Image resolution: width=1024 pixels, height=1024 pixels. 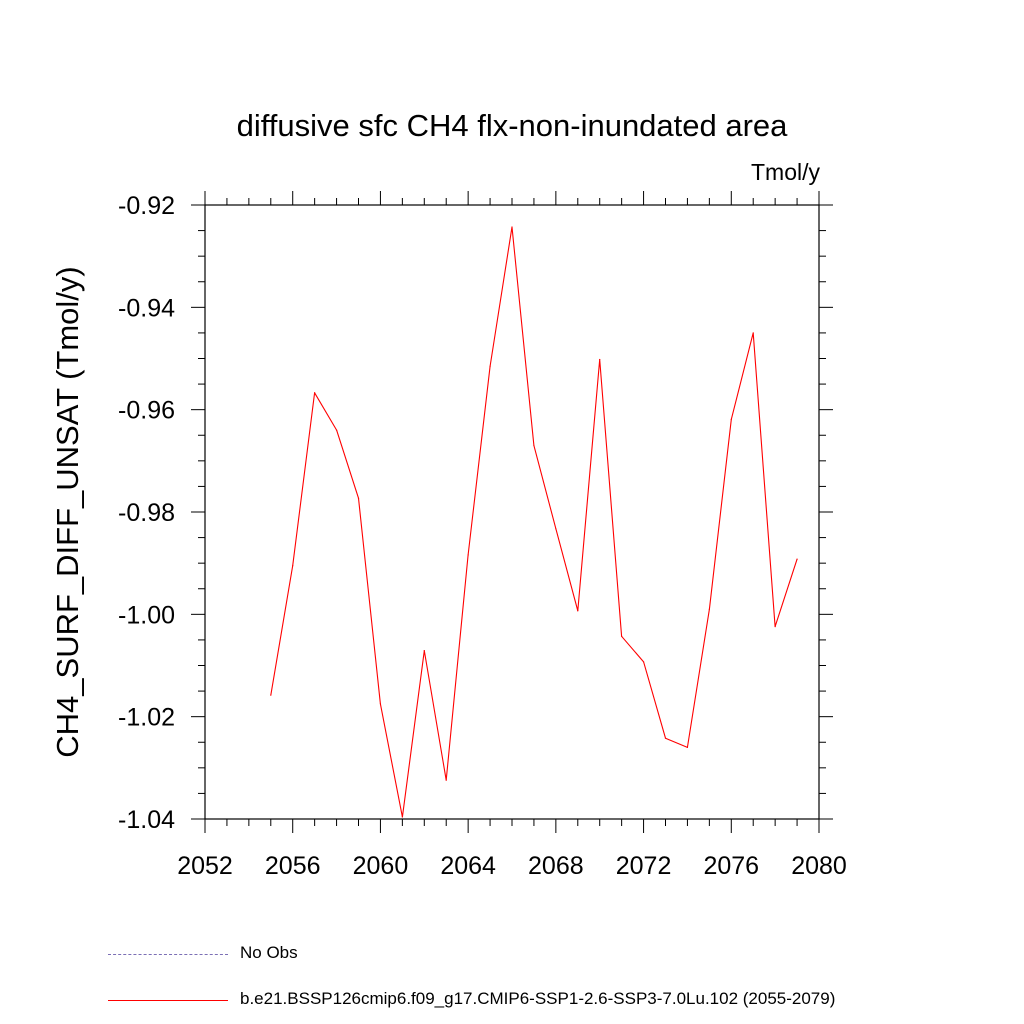 I want to click on x-tick-label: 2052, so click(x=205, y=866).